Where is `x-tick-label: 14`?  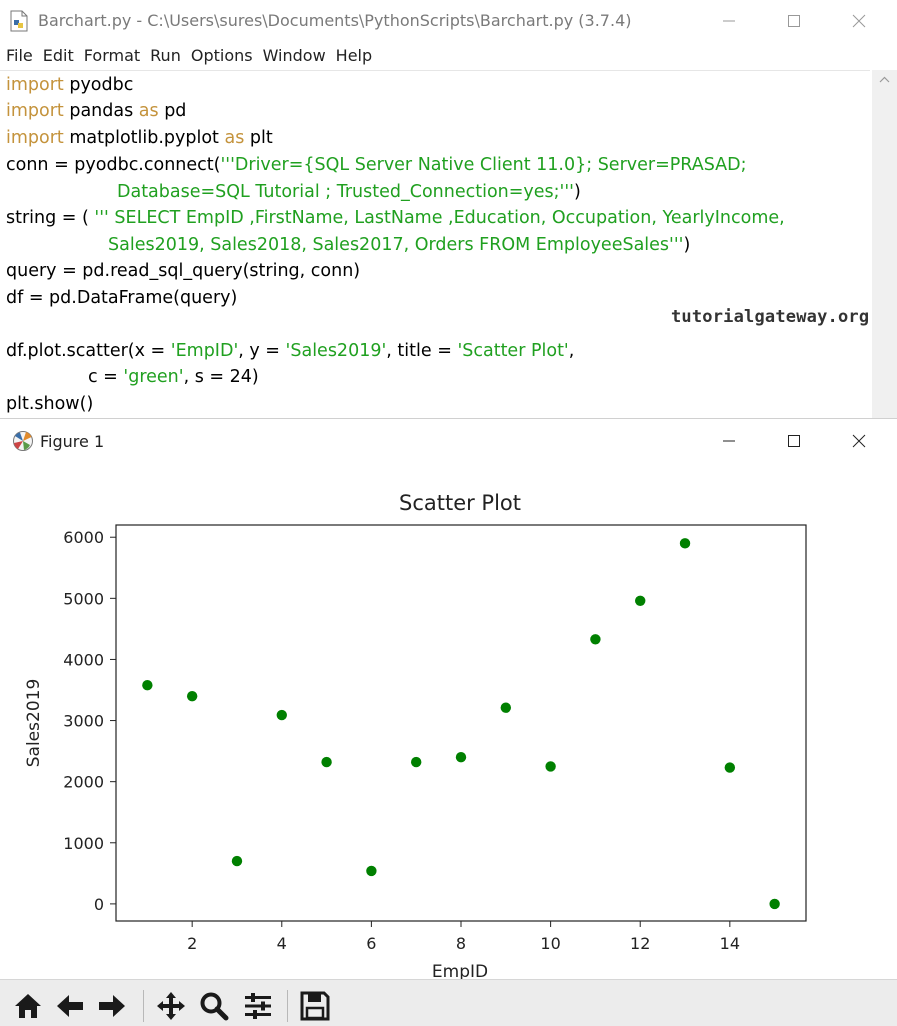
x-tick-label: 14 is located at coordinates (730, 943).